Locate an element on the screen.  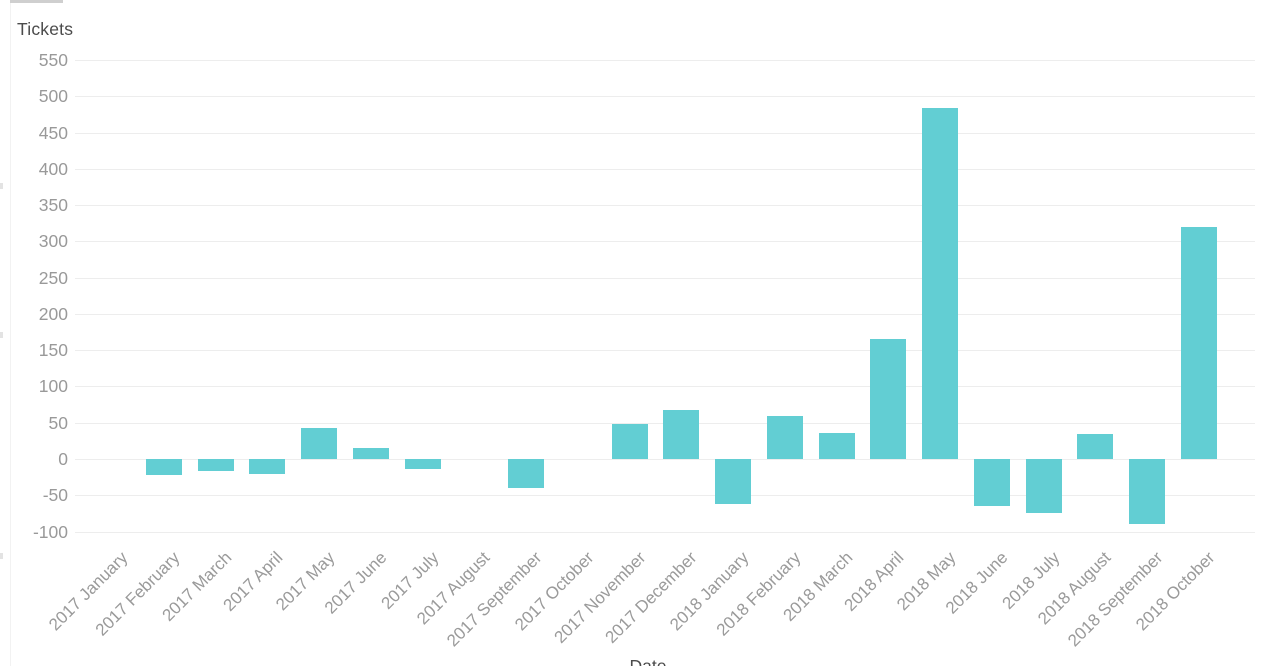
x-axis-title: Date is located at coordinates (648, 661).